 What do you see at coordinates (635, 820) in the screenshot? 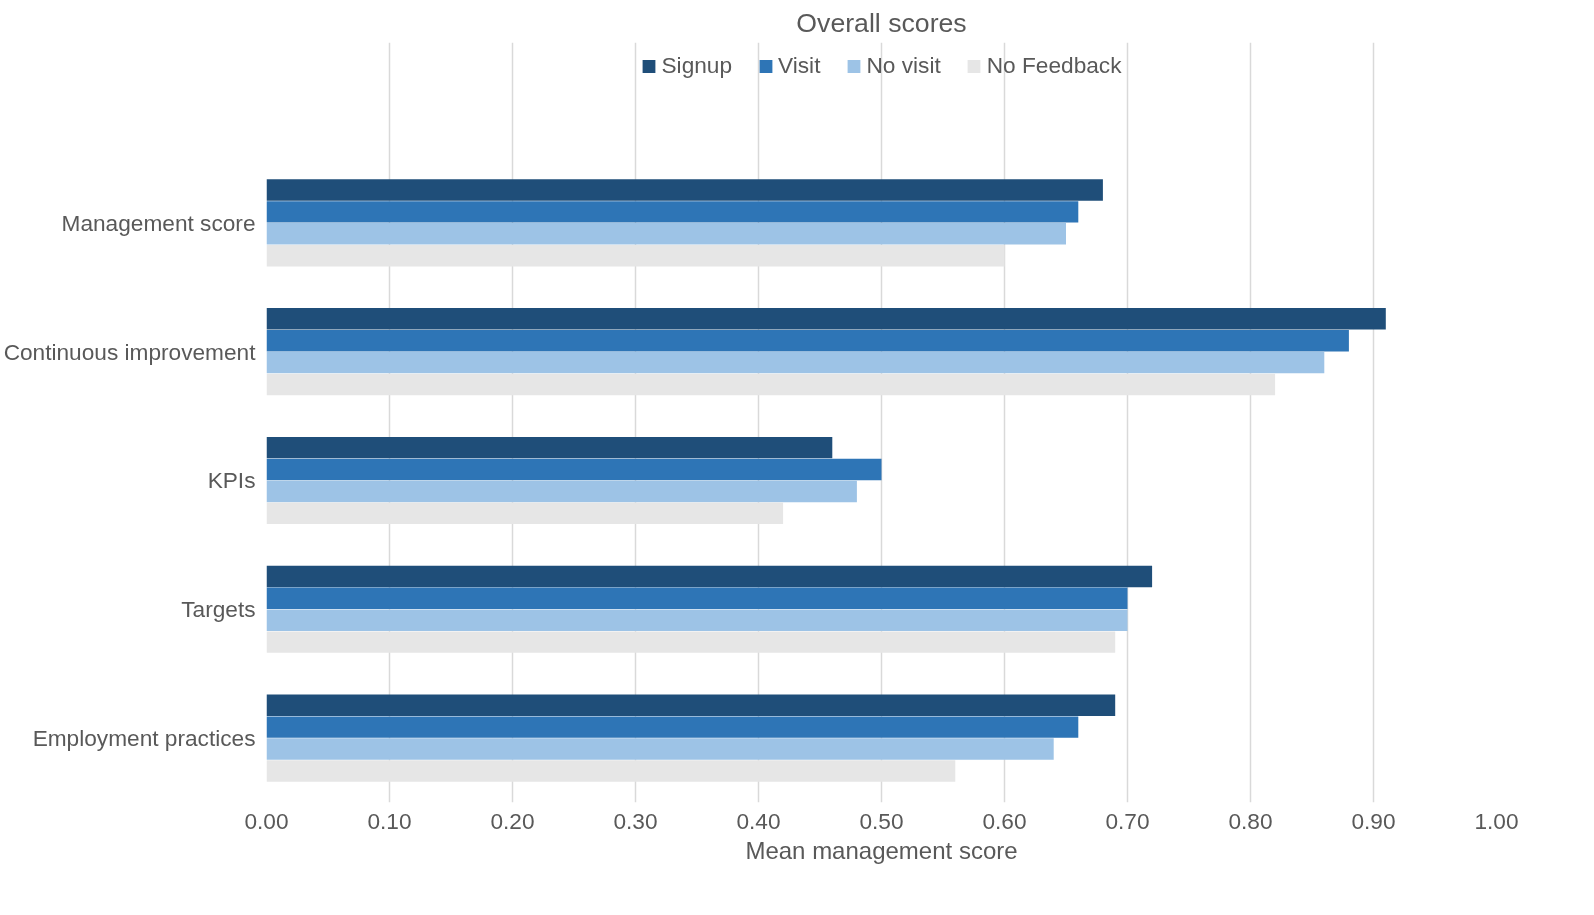
I see `x-tick-label: 0.30` at bounding box center [635, 820].